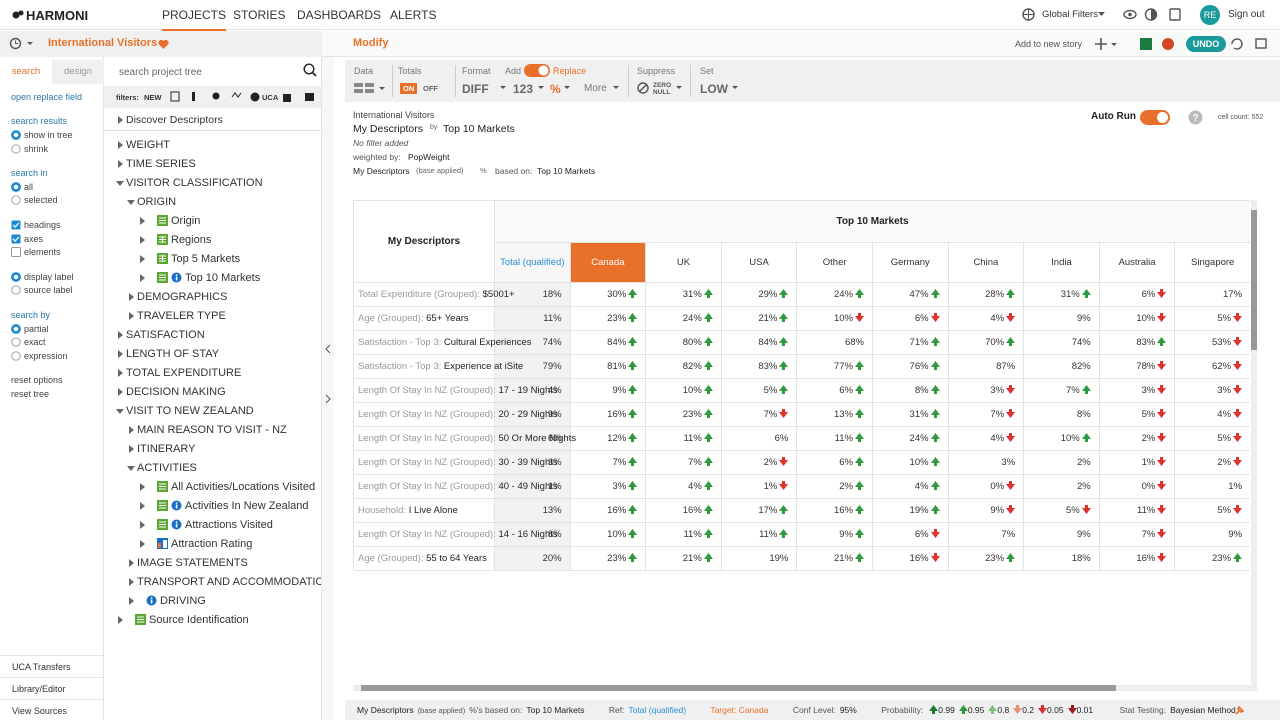 This screenshot has width=1280, height=722. What do you see at coordinates (56, 291) in the screenshot?
I see `option: source label` at bounding box center [56, 291].